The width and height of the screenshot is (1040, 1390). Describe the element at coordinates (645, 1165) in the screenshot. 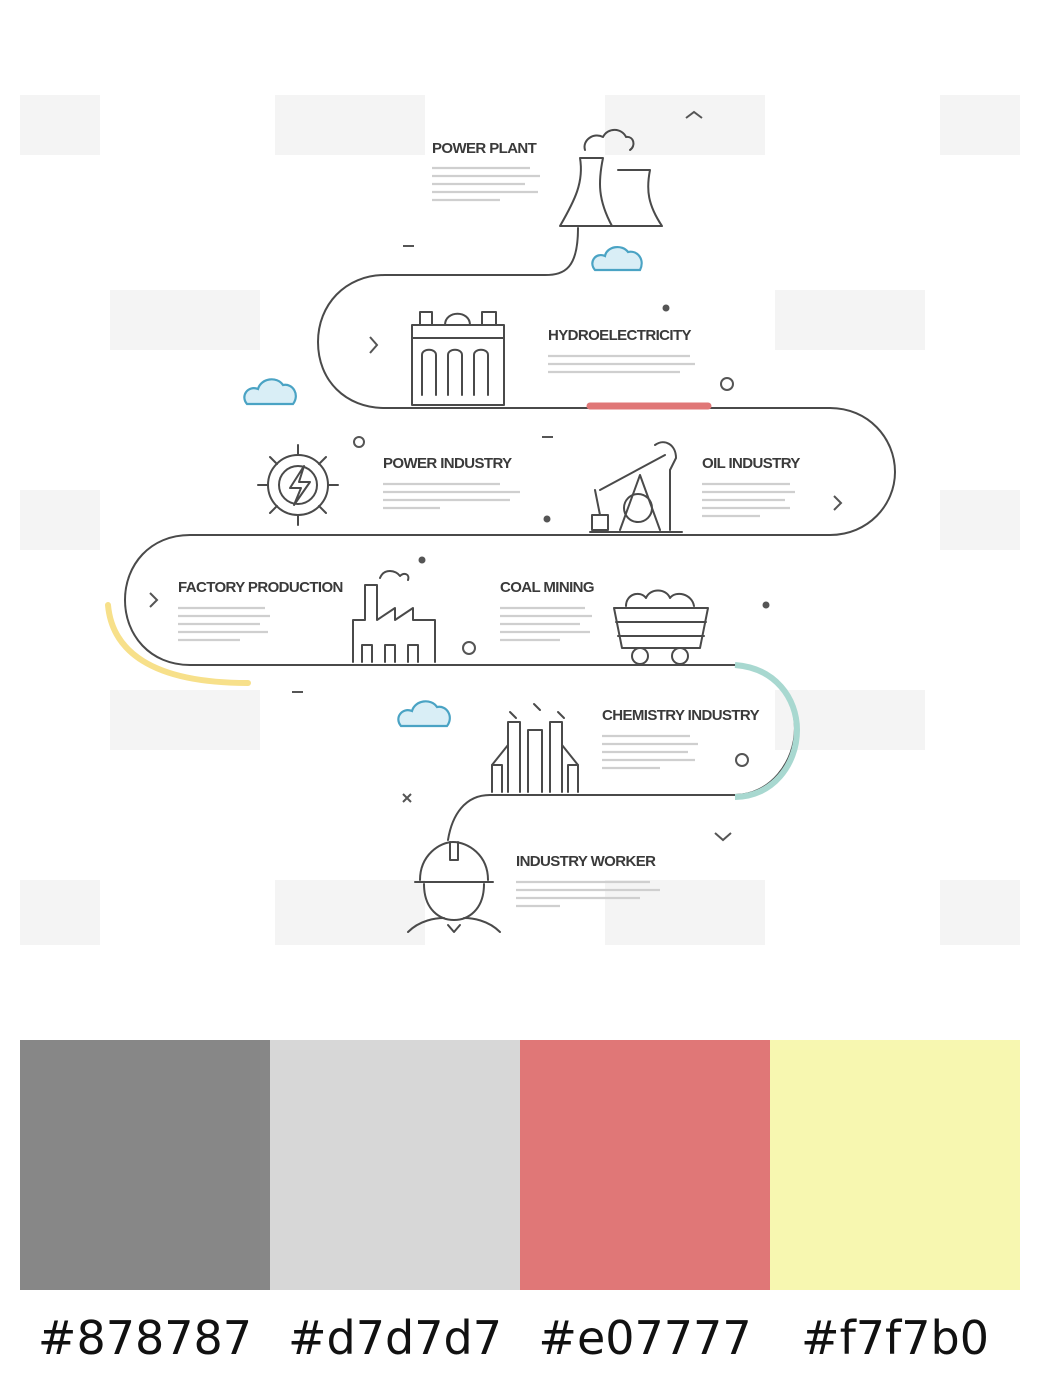

I see `swatch-red` at that location.